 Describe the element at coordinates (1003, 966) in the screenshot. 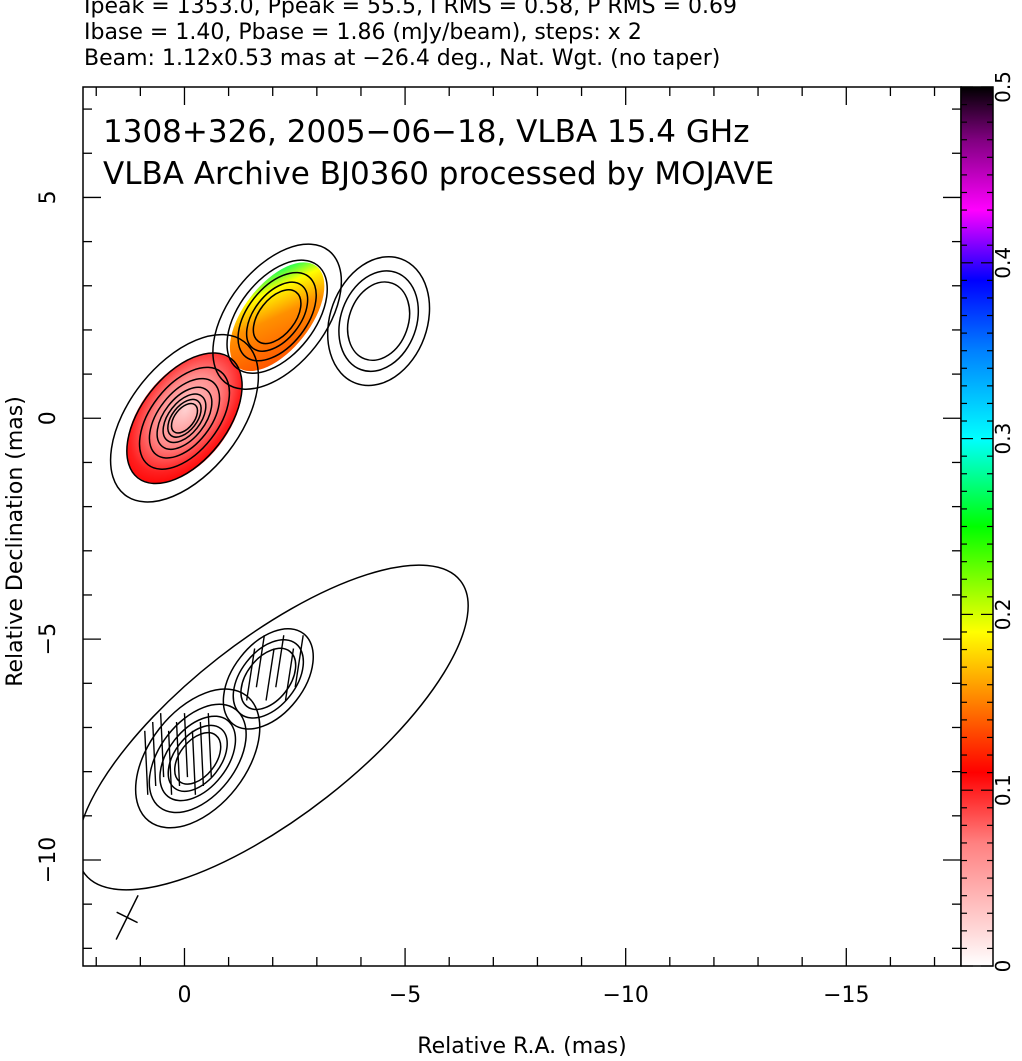

I see `colorbar-tick-label: 0` at that location.